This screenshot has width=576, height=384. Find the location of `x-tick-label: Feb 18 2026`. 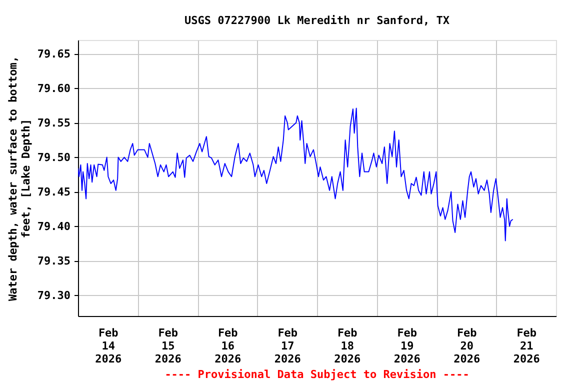

x-tick-label: Feb 18 2026 is located at coordinates (347, 346).